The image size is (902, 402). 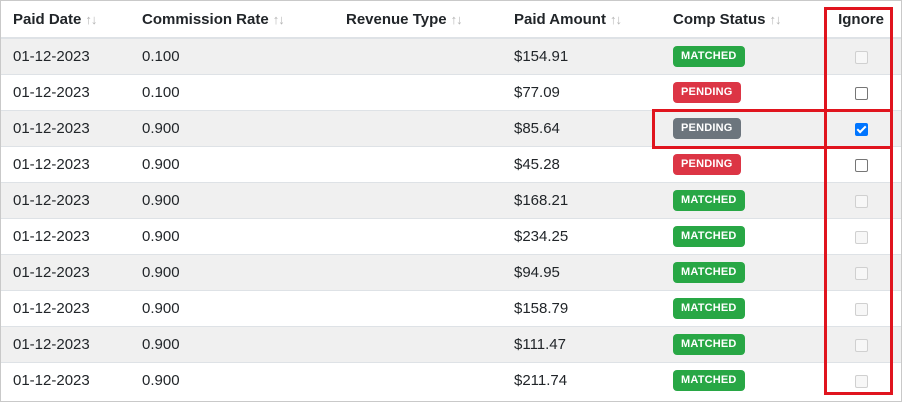 I want to click on table-row: 01-12-2023 0.900 $111.47 MATCHED, so click(x=451, y=344).